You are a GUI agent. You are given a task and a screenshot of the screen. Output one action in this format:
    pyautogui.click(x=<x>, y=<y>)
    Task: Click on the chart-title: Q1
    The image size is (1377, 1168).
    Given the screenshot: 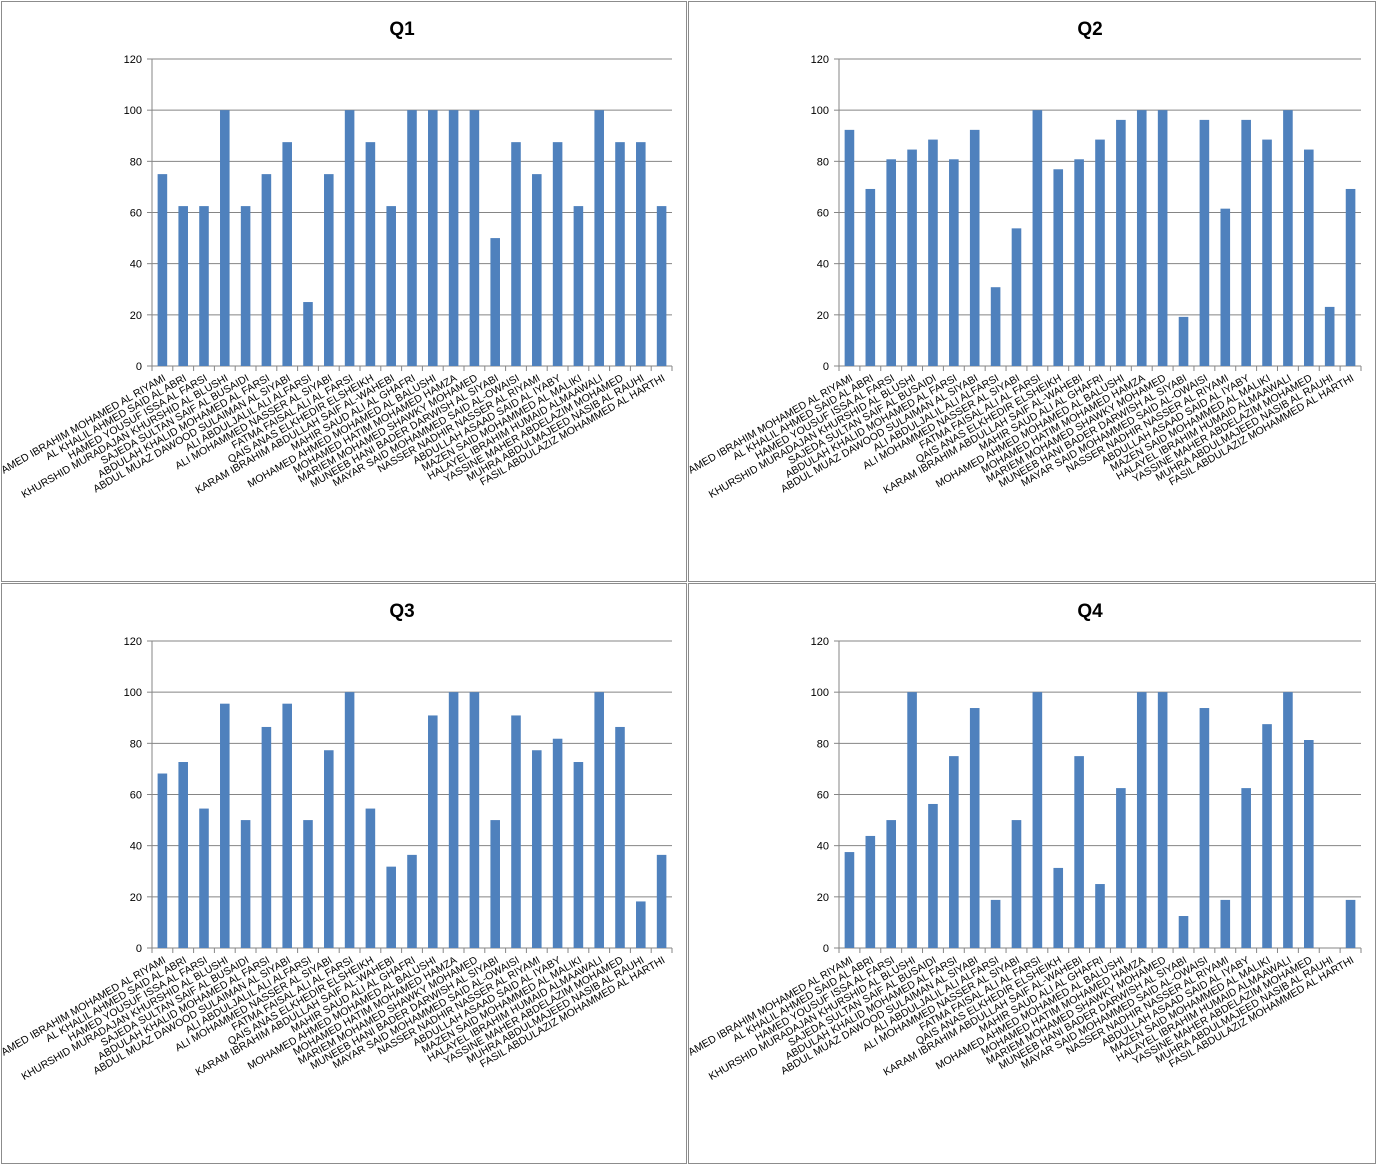 What is the action you would take?
    pyautogui.click(x=402, y=29)
    